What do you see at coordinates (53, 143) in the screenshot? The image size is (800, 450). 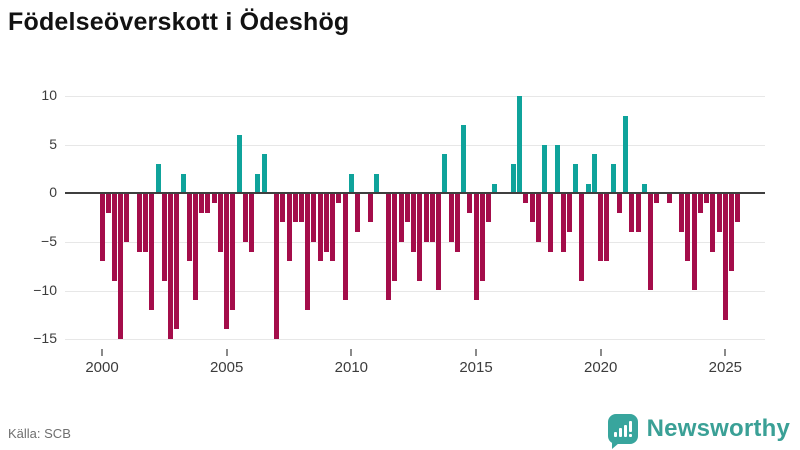 I see `y-tick-label: 5` at bounding box center [53, 143].